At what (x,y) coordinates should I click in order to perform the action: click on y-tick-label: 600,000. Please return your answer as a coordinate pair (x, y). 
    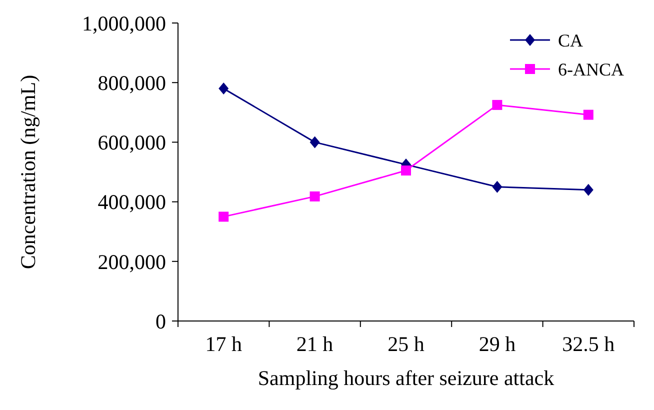
    Looking at the image, I should click on (132, 142).